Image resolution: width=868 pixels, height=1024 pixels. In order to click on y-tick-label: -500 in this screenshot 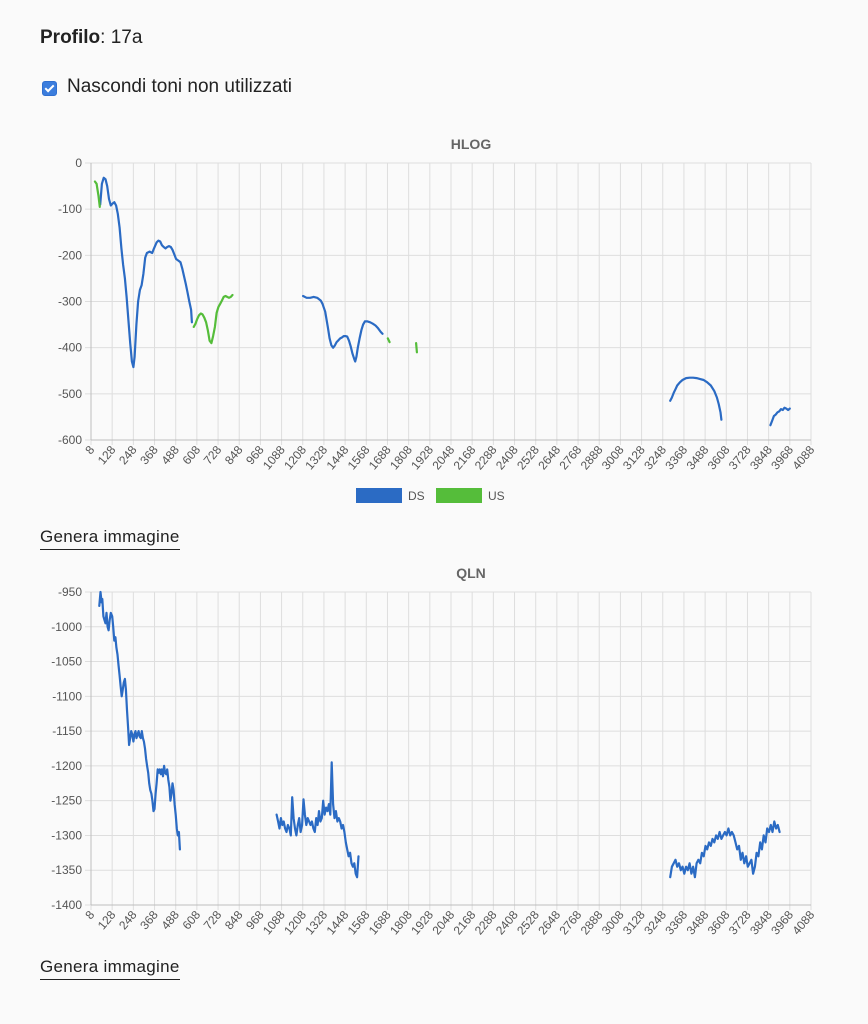, I will do `click(70, 394)`.